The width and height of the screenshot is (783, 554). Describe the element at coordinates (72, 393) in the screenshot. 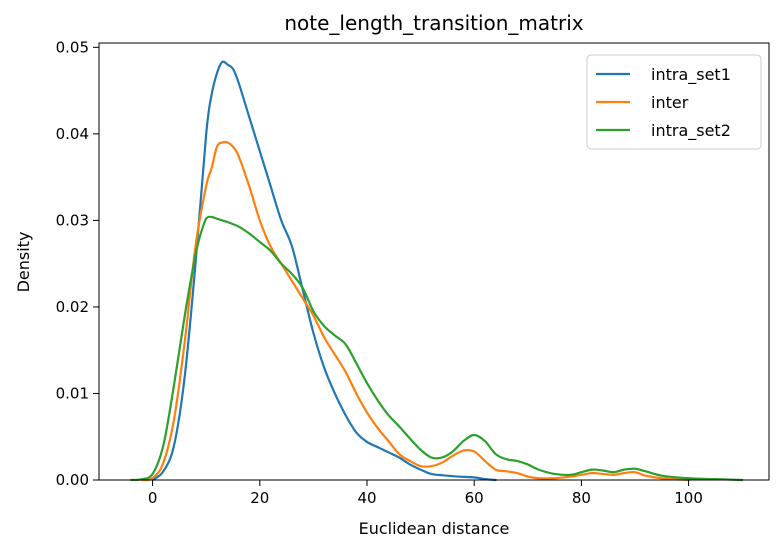

I see `y-tick-label: 0.01` at that location.